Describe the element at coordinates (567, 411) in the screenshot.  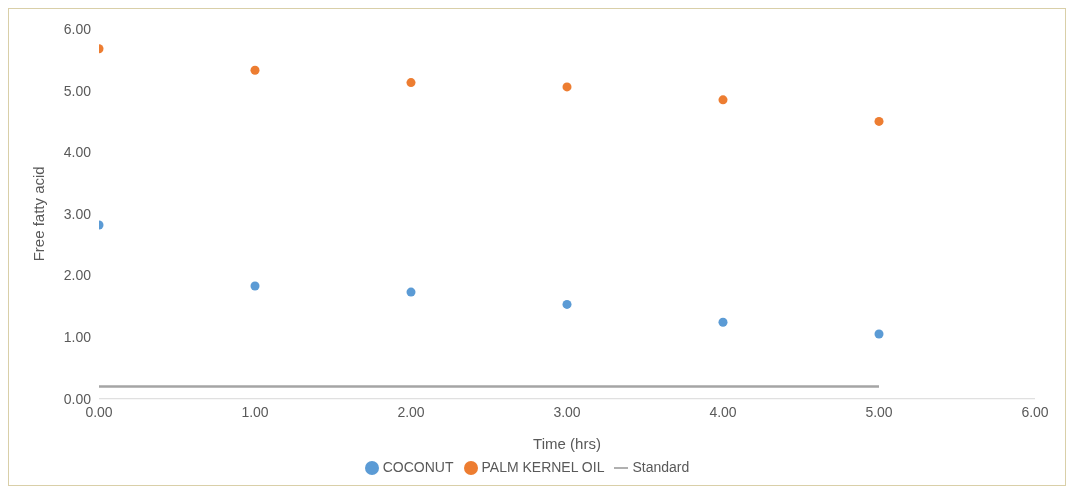
I see `x-tick-label: 3.00` at that location.